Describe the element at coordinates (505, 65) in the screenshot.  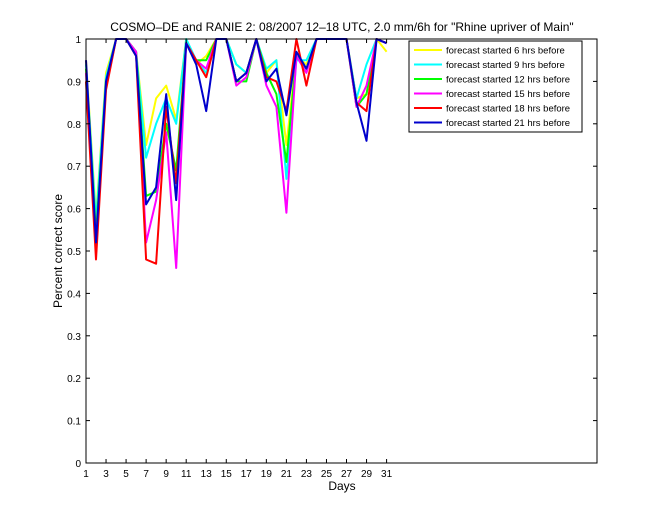
I see `legend-entry-2: forecast started 9 hrs before` at that location.